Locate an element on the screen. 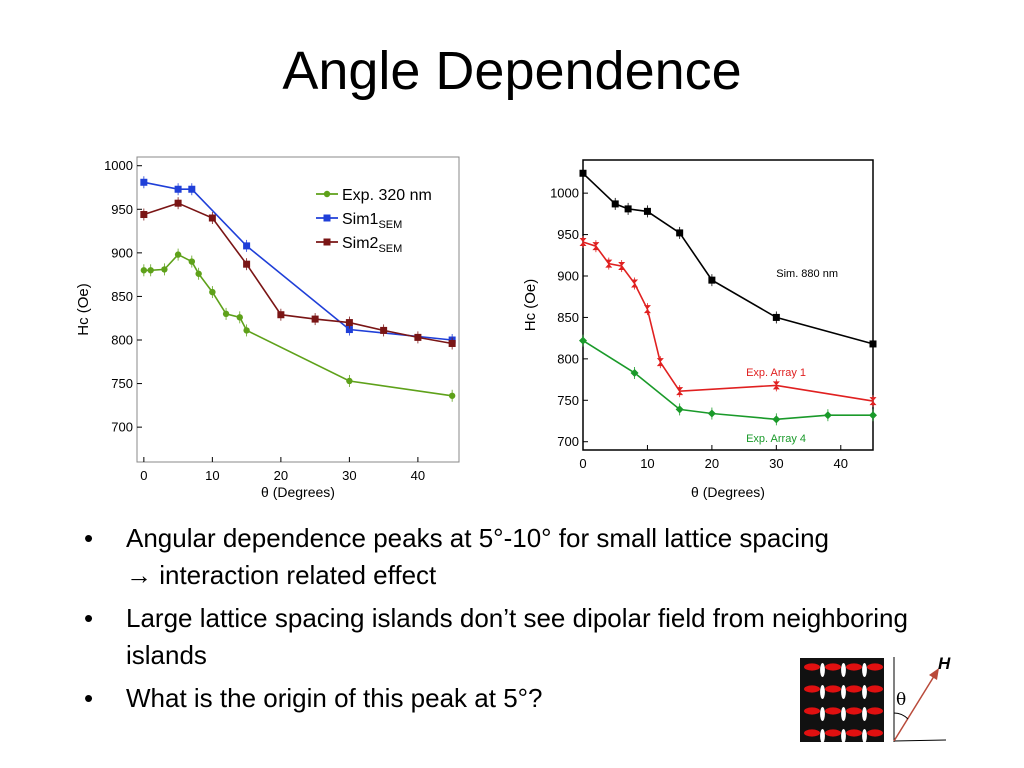 The width and height of the screenshot is (1024, 768). legend-entry: Sim2SEM is located at coordinates (372, 245).